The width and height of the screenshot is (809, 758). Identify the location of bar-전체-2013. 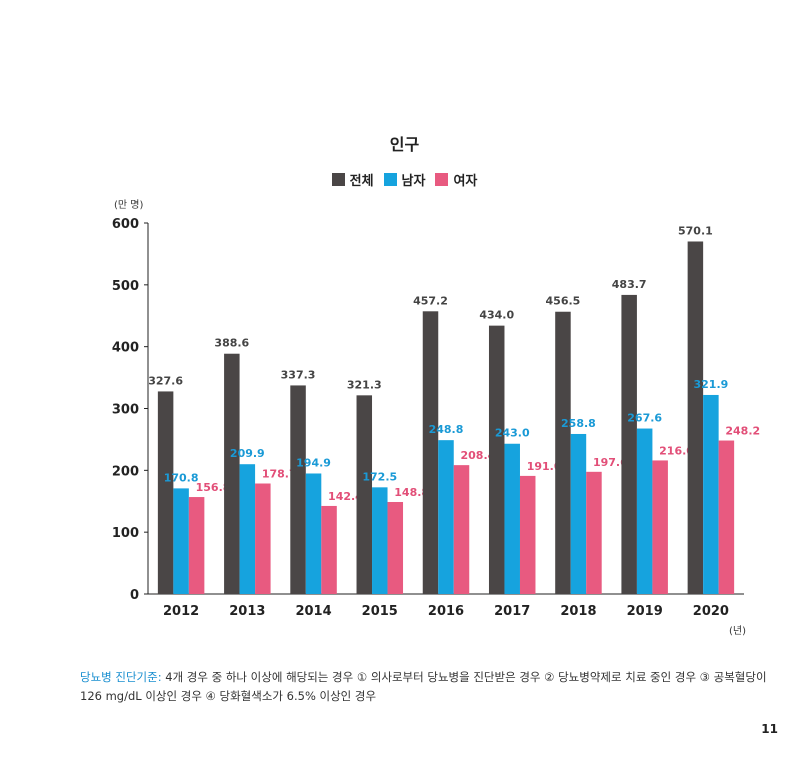
(232, 473).